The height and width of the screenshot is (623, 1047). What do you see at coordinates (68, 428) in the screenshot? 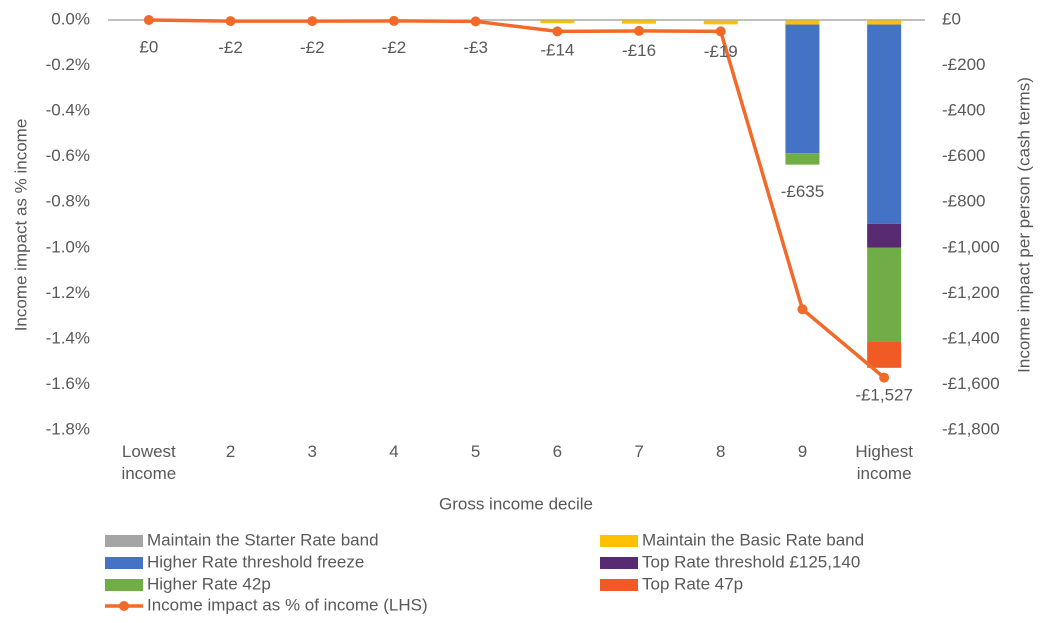
I see `y-tick-label: -1.8%` at bounding box center [68, 428].